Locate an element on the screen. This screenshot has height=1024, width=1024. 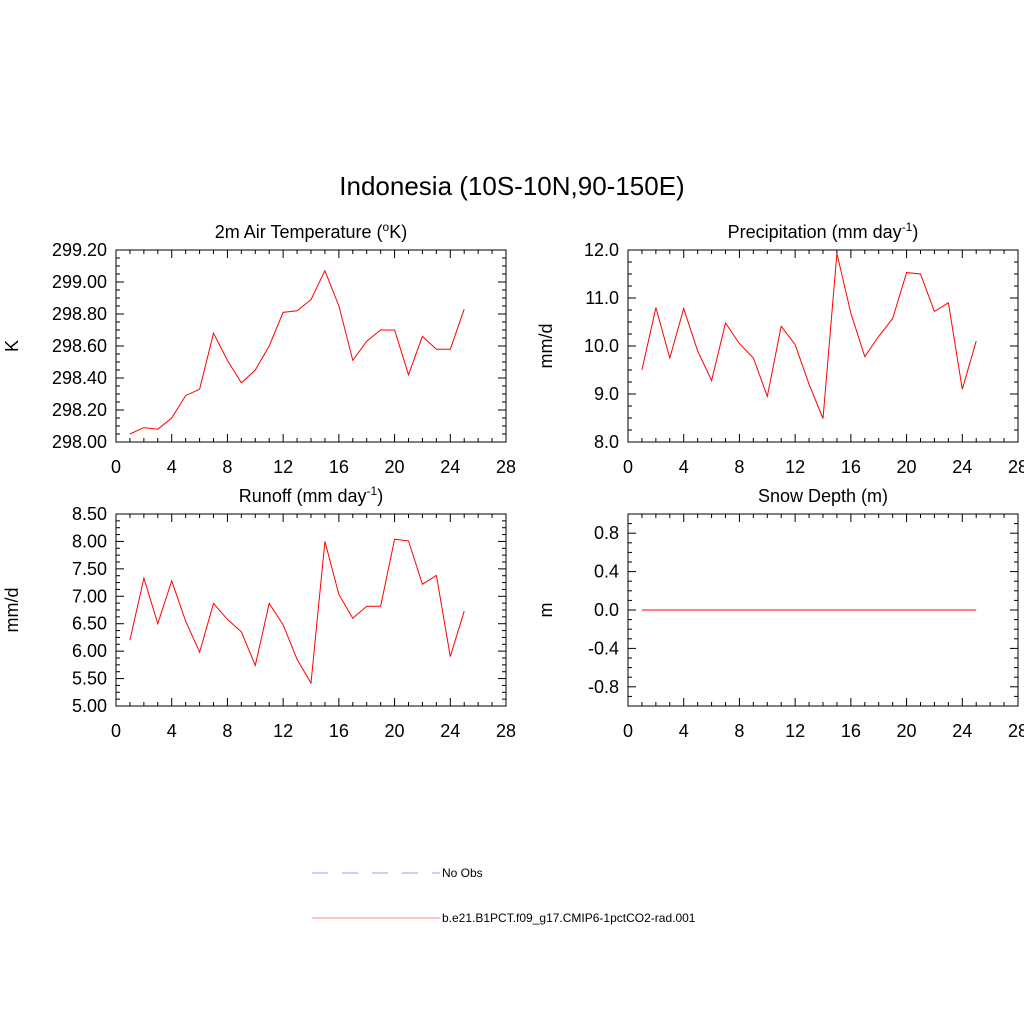
y-tick-label: 298.20 is located at coordinates (79, 410).